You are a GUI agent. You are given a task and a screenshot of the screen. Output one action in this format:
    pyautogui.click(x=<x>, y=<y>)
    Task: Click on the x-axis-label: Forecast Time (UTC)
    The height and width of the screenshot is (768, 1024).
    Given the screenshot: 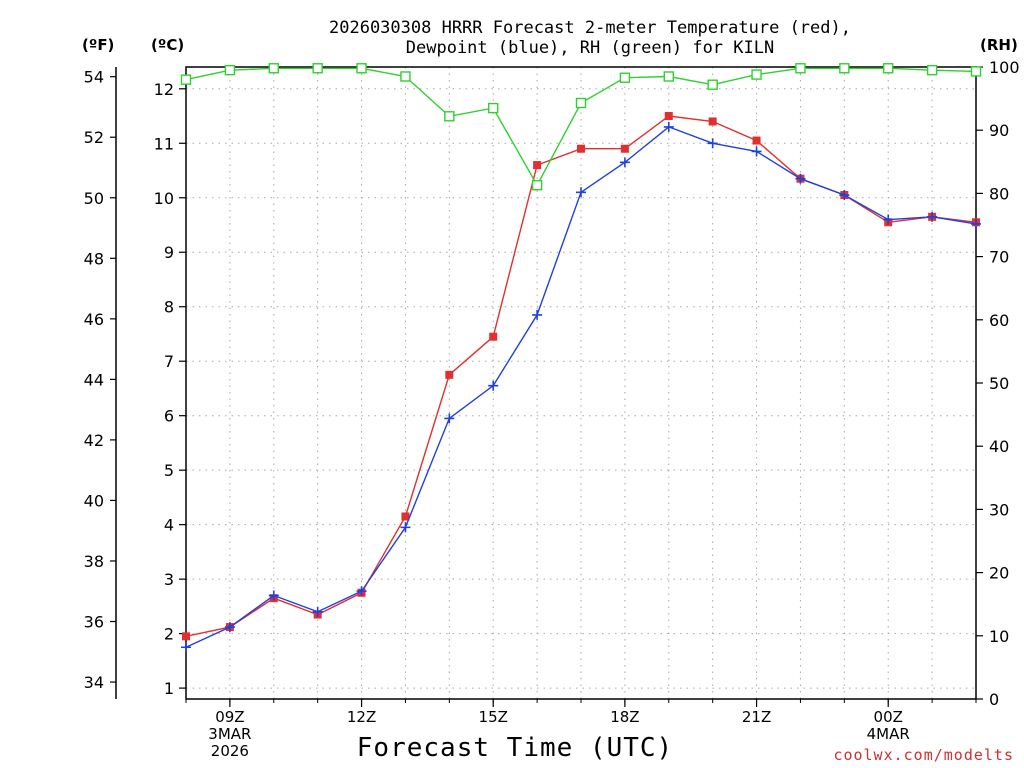 What is the action you would take?
    pyautogui.click(x=515, y=748)
    